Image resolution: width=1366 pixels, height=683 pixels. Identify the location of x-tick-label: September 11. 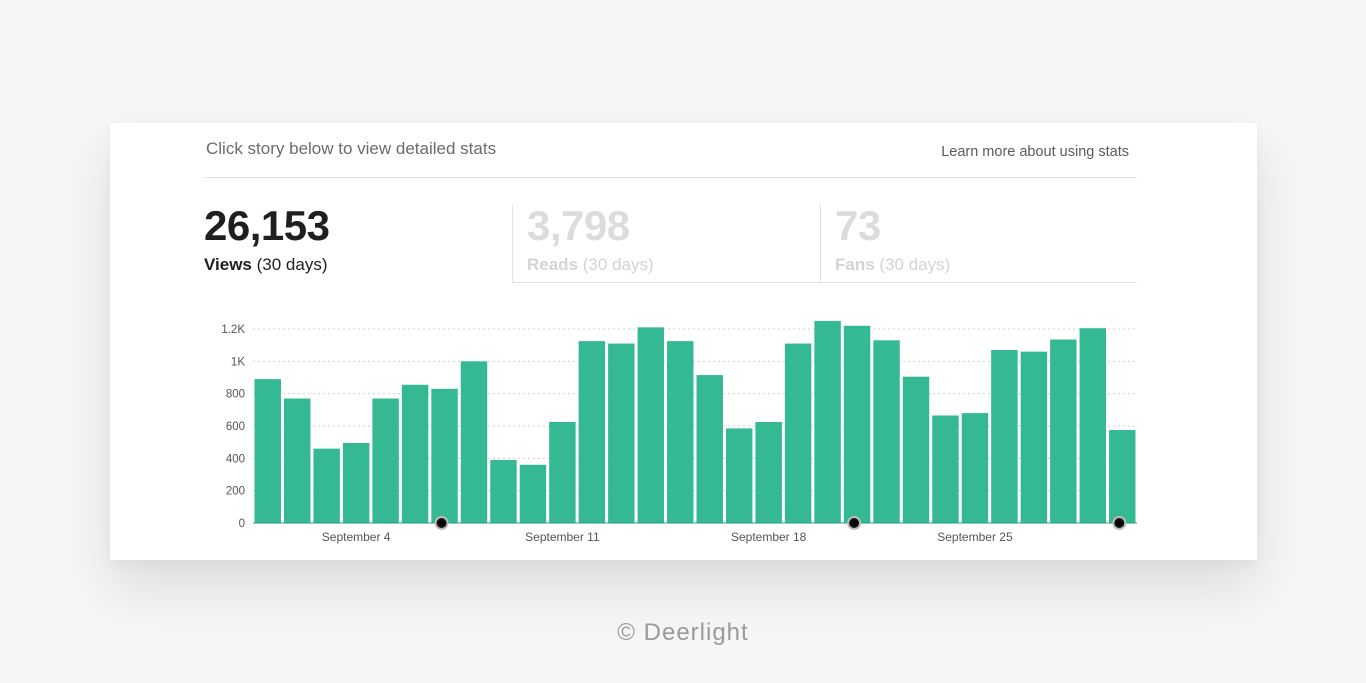
(562, 537).